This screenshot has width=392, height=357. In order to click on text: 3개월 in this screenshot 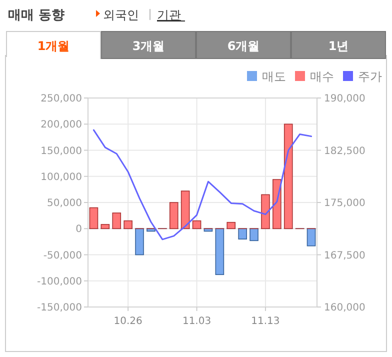, I will do `click(148, 46)`.